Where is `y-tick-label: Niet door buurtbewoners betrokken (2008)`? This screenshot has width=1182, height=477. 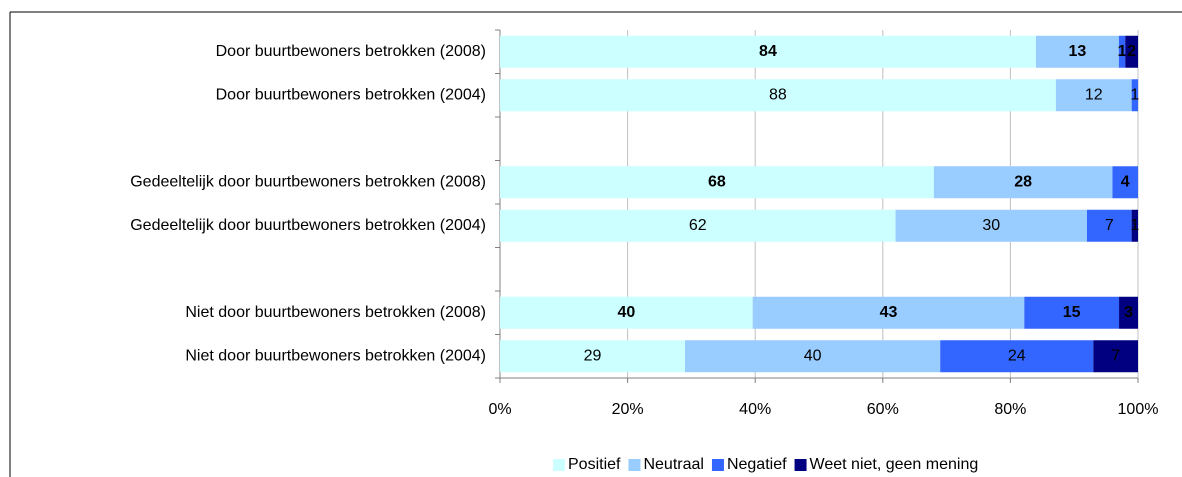
y-tick-label: Niet door buurtbewoners betrokken (2008) is located at coordinates (335, 312).